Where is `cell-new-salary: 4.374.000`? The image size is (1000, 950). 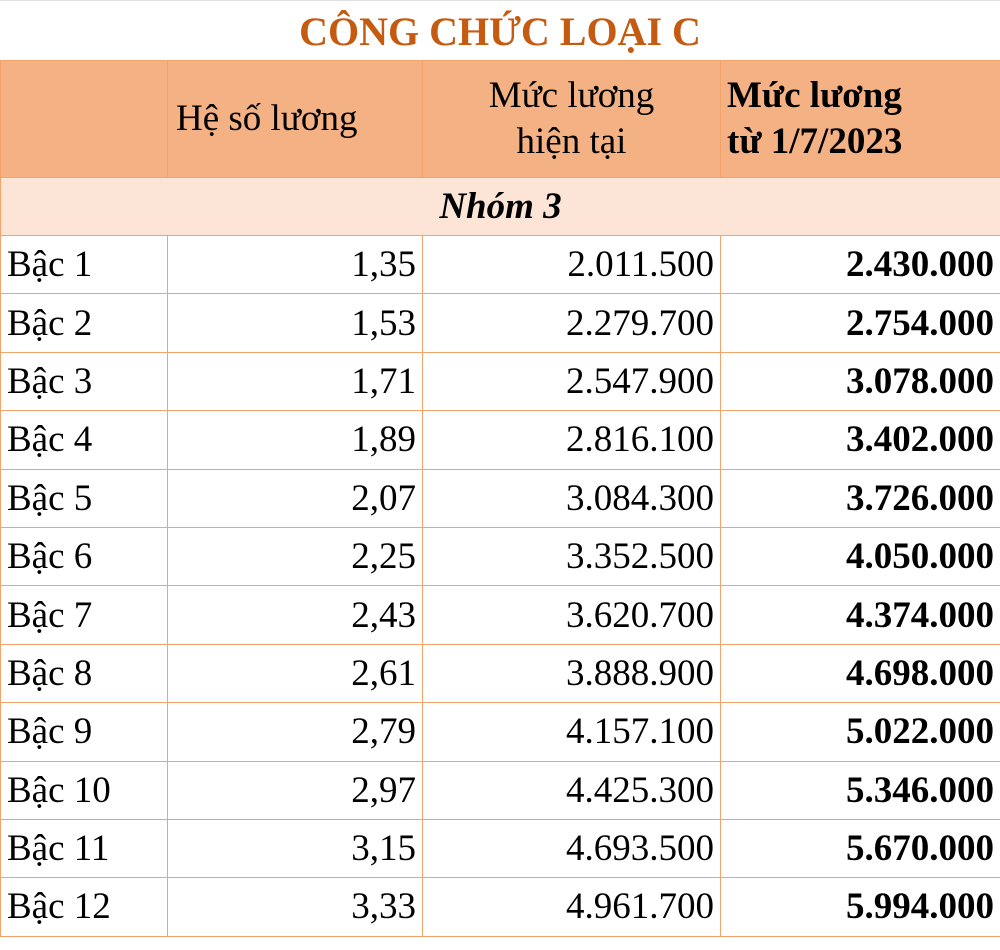 cell-new-salary: 4.374.000 is located at coordinates (860, 615).